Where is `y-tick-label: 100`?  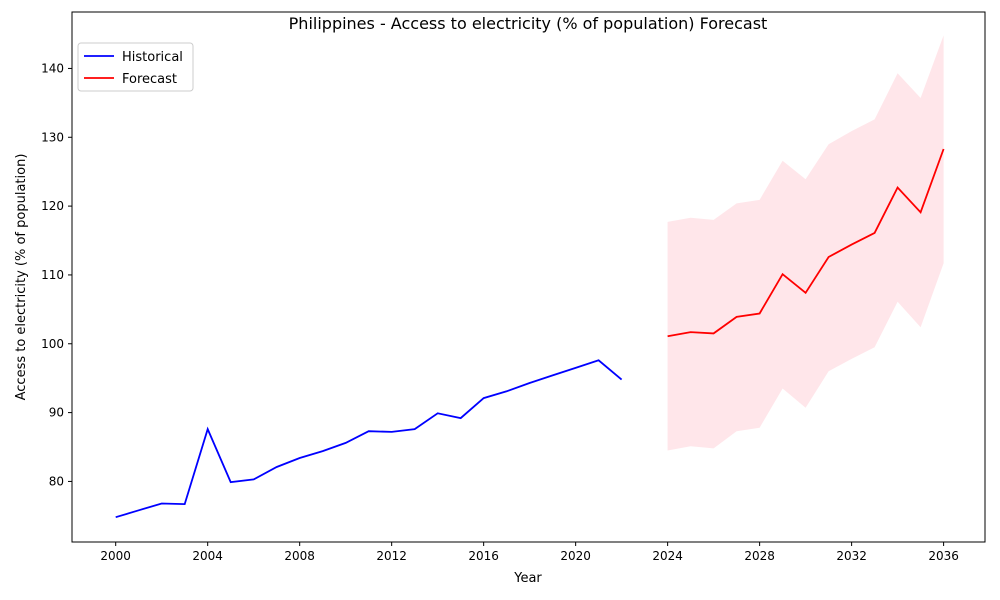 y-tick-label: 100 is located at coordinates (52, 344).